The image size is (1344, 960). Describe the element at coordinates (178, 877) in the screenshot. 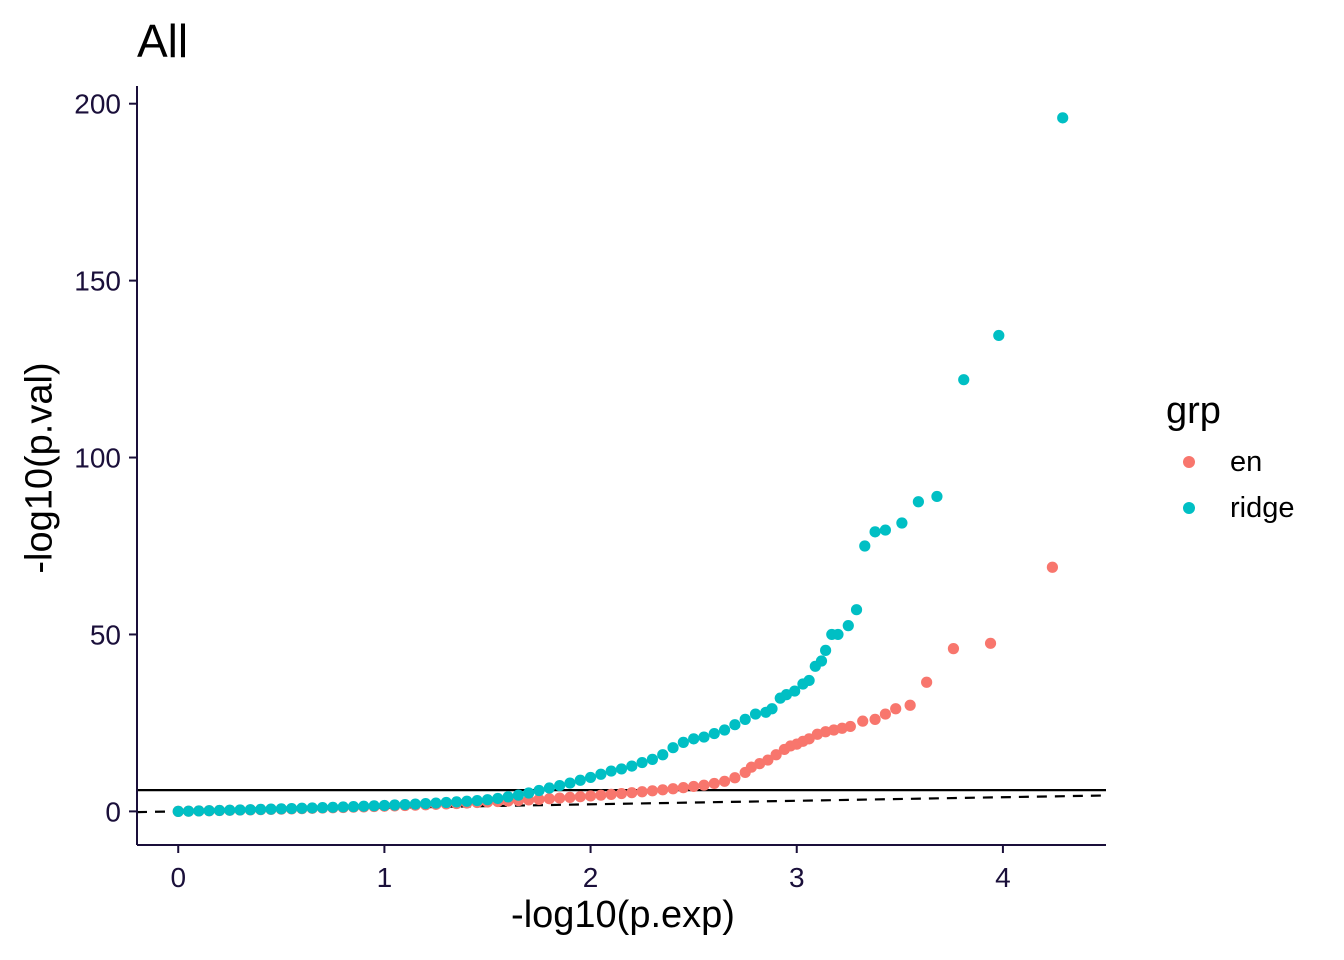

I see `x-tick-label: 0` at that location.